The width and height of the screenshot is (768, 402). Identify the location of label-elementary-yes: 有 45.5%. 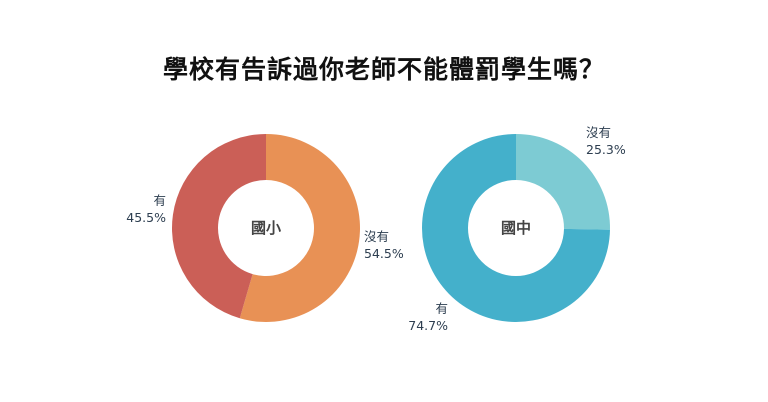
(133, 209).